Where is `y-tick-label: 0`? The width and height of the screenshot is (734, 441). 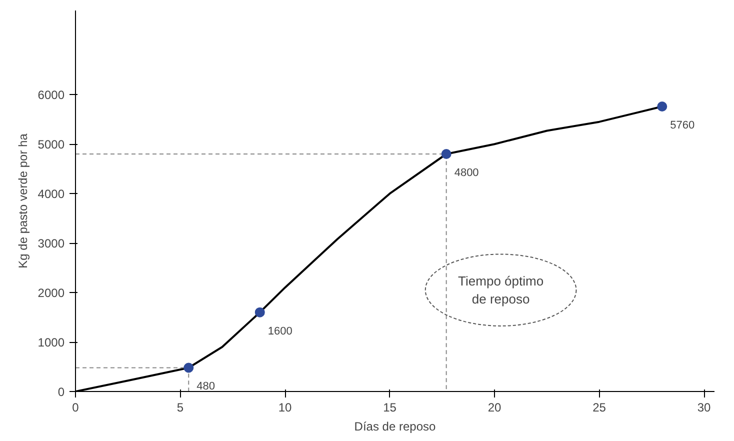
y-tick-label: 0 is located at coordinates (61, 392).